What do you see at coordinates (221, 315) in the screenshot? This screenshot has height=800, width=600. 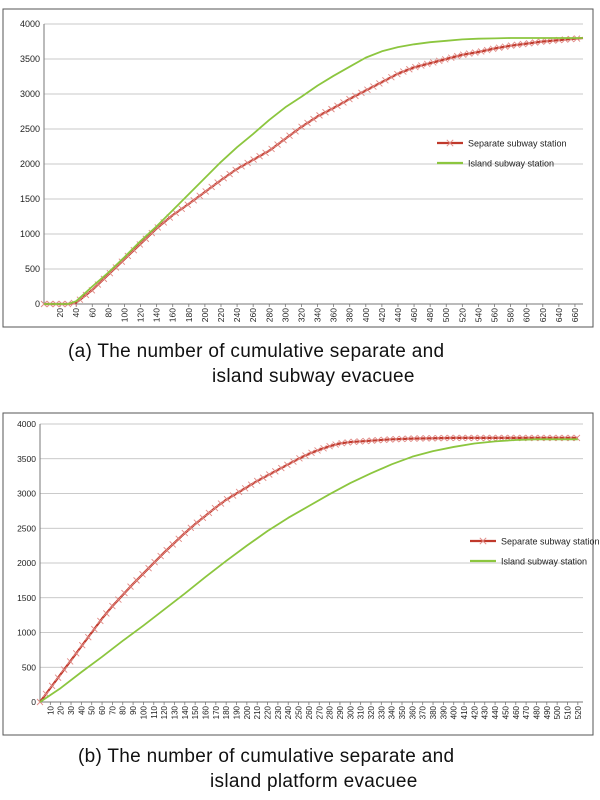 I see `x-tick-label: 220` at bounding box center [221, 315].